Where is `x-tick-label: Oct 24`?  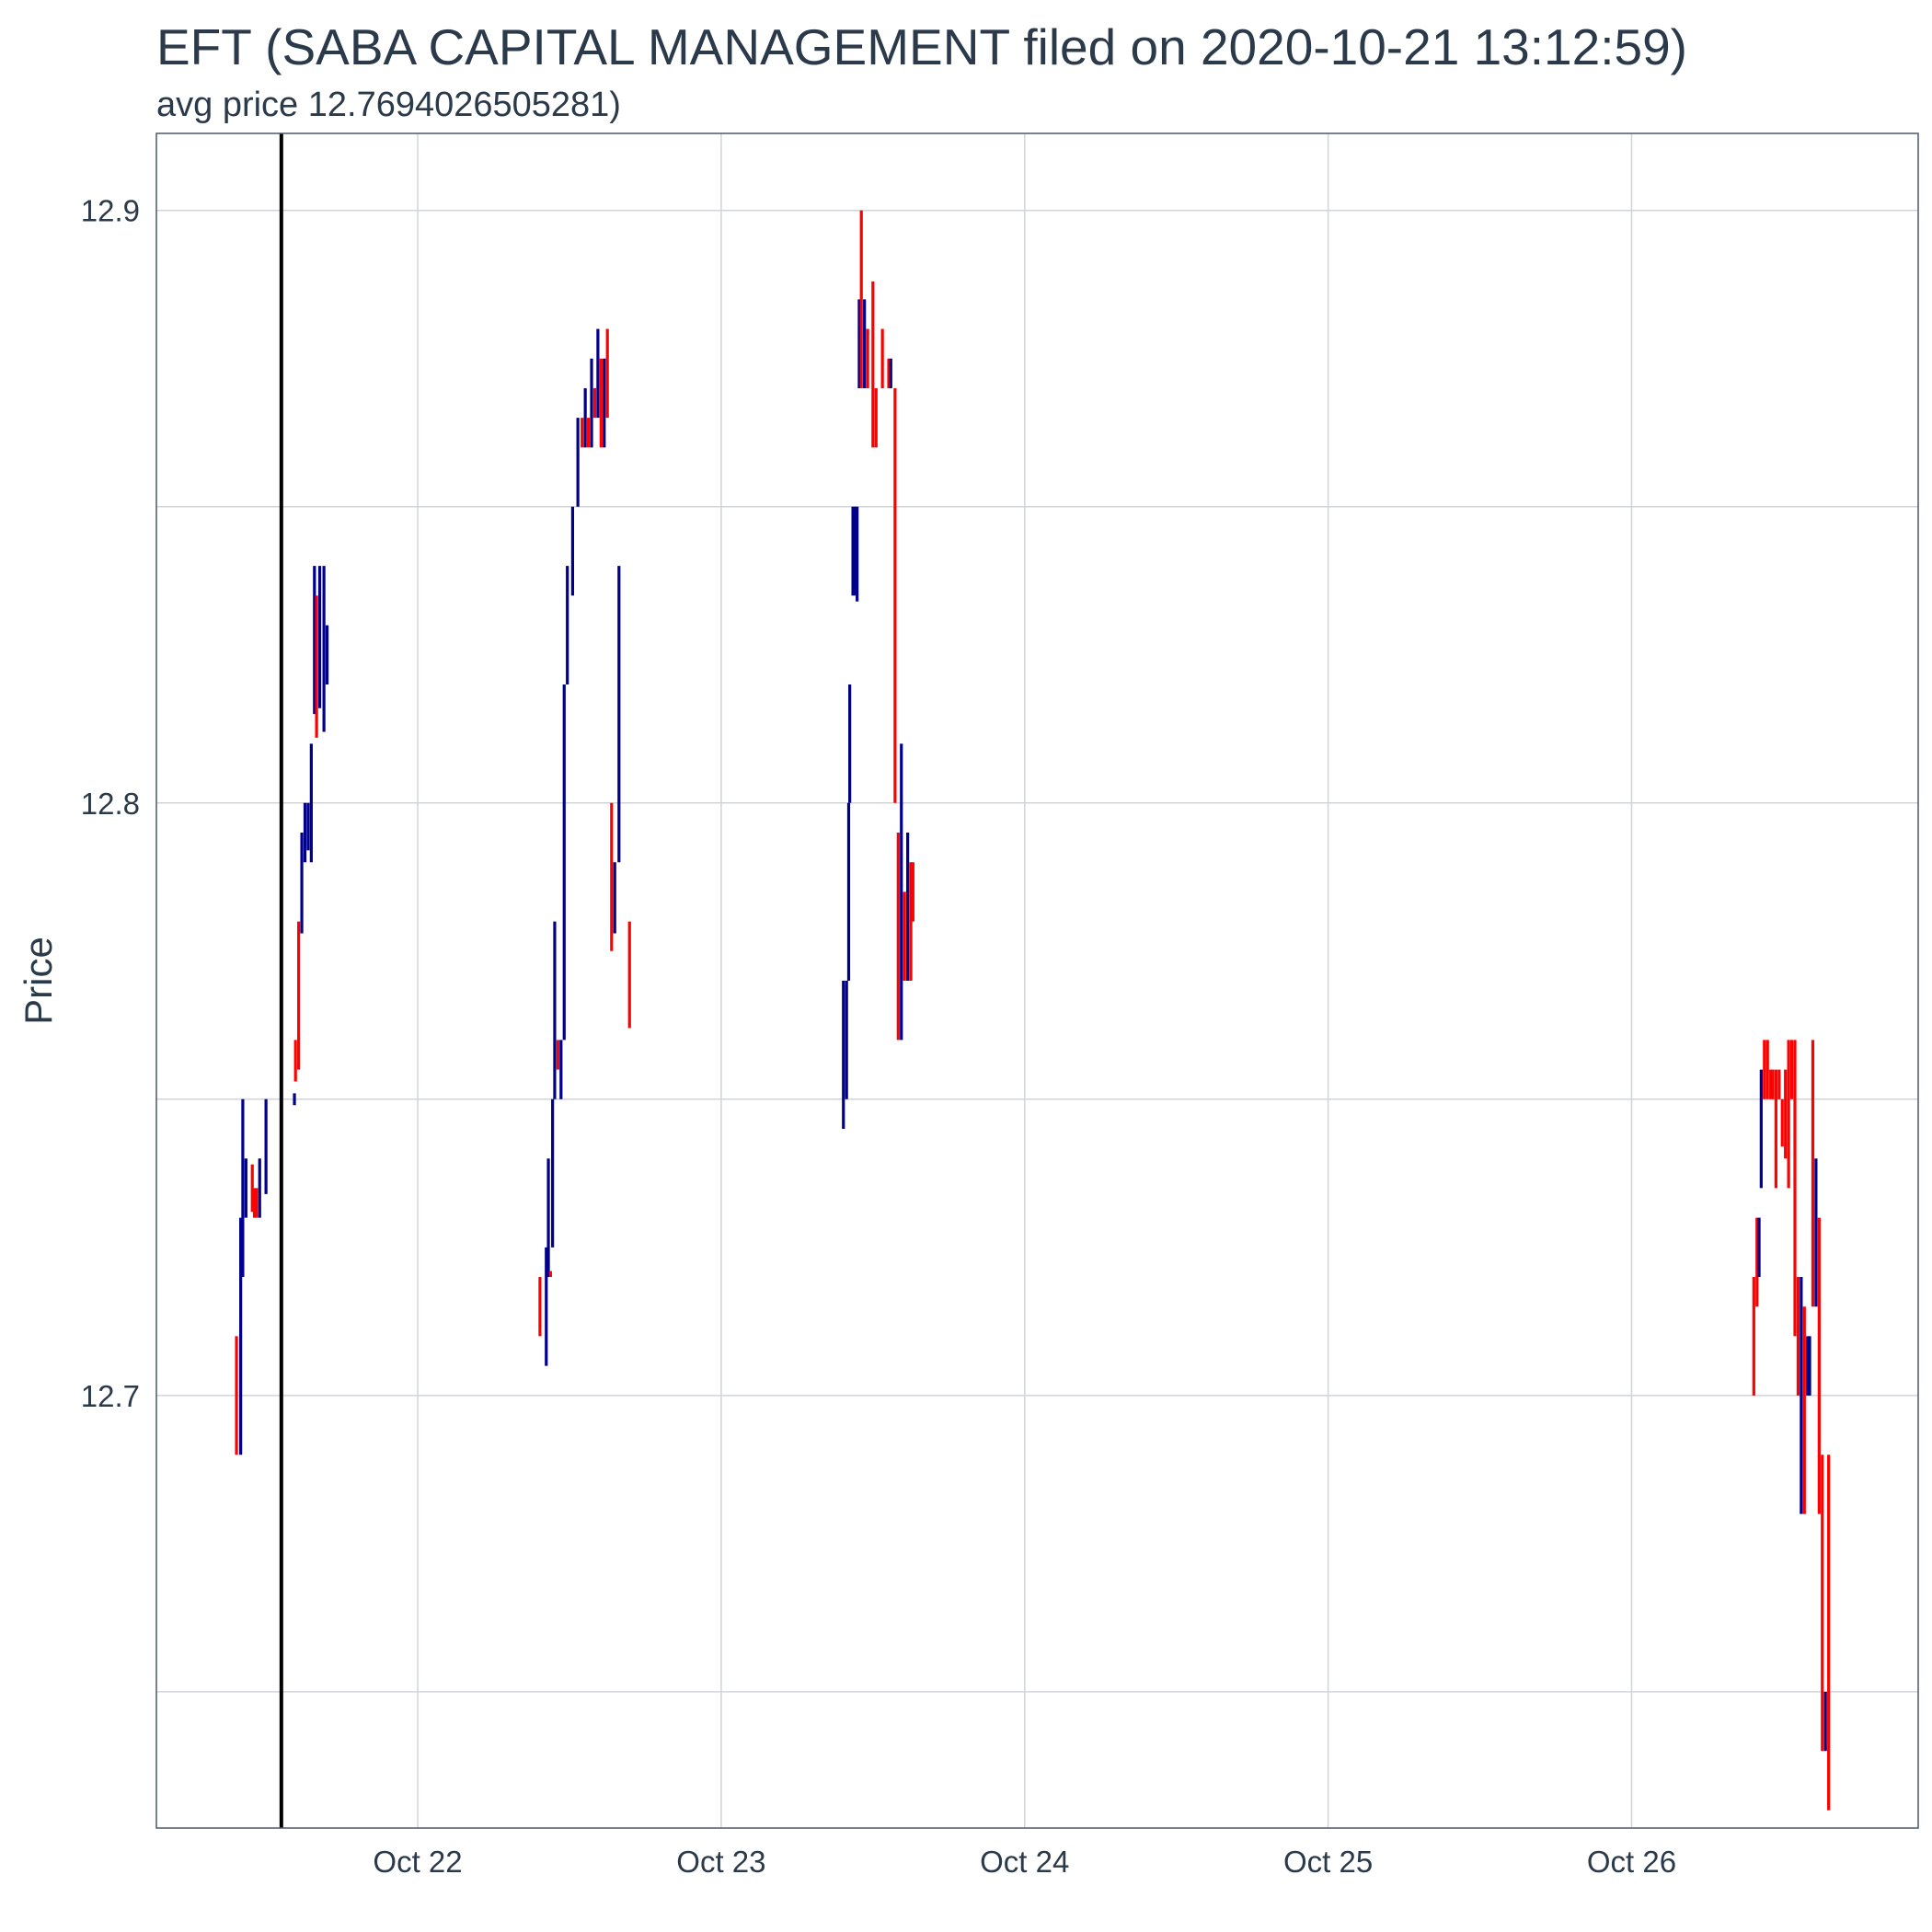 x-tick-label: Oct 24 is located at coordinates (1024, 1862).